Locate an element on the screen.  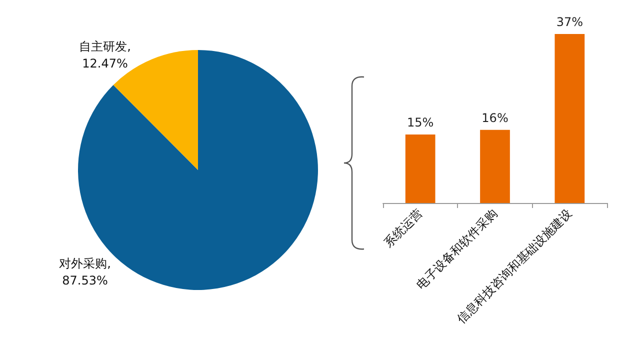
data-label: 15% is located at coordinates (420, 122).